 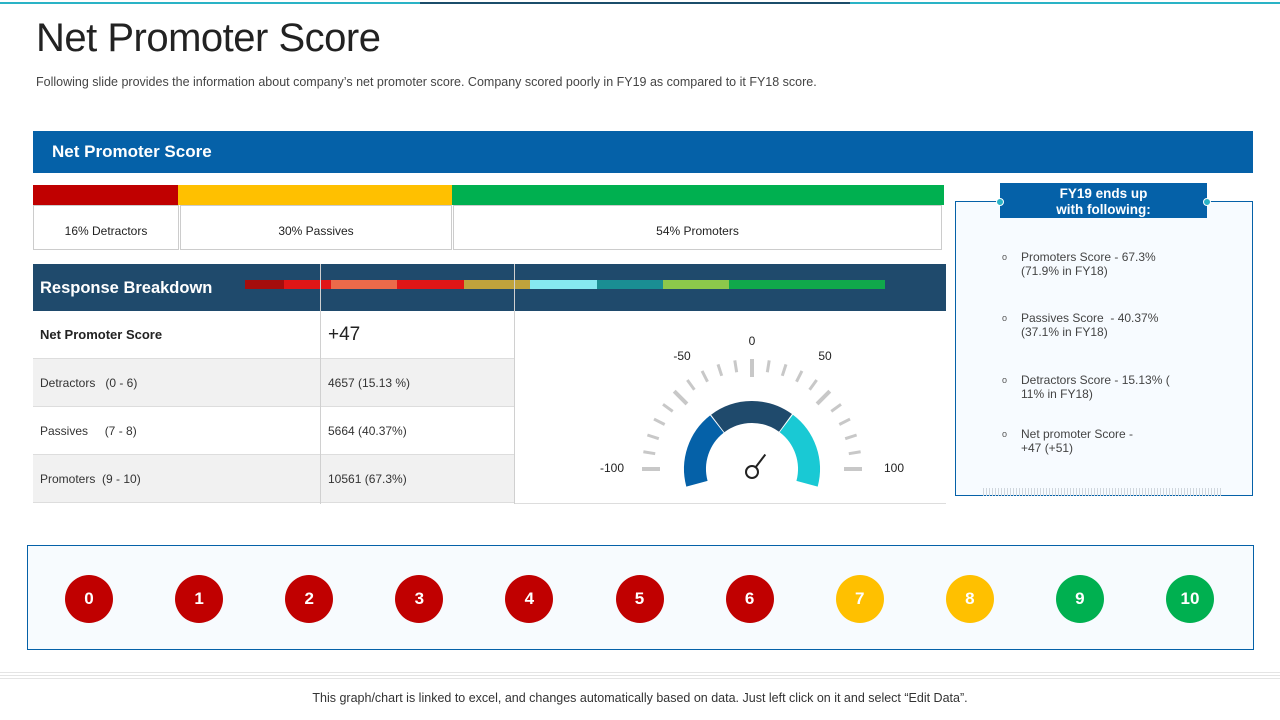 What do you see at coordinates (697, 227) in the screenshot?
I see `promoters-label: 54% Promoters` at bounding box center [697, 227].